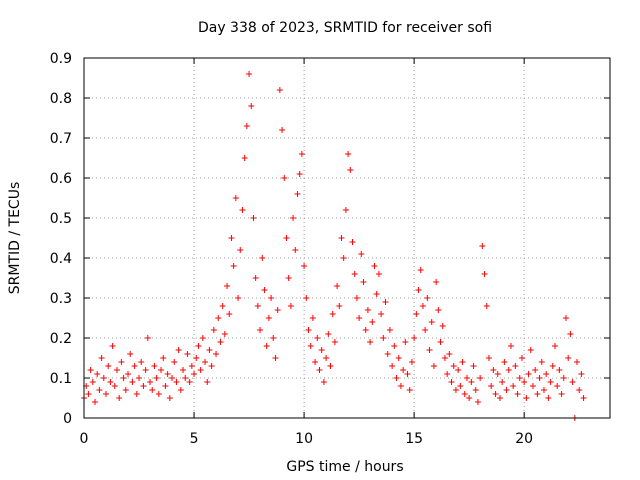 The image size is (640, 480). Describe the element at coordinates (194, 439) in the screenshot. I see `x-tick-label: 5` at that location.